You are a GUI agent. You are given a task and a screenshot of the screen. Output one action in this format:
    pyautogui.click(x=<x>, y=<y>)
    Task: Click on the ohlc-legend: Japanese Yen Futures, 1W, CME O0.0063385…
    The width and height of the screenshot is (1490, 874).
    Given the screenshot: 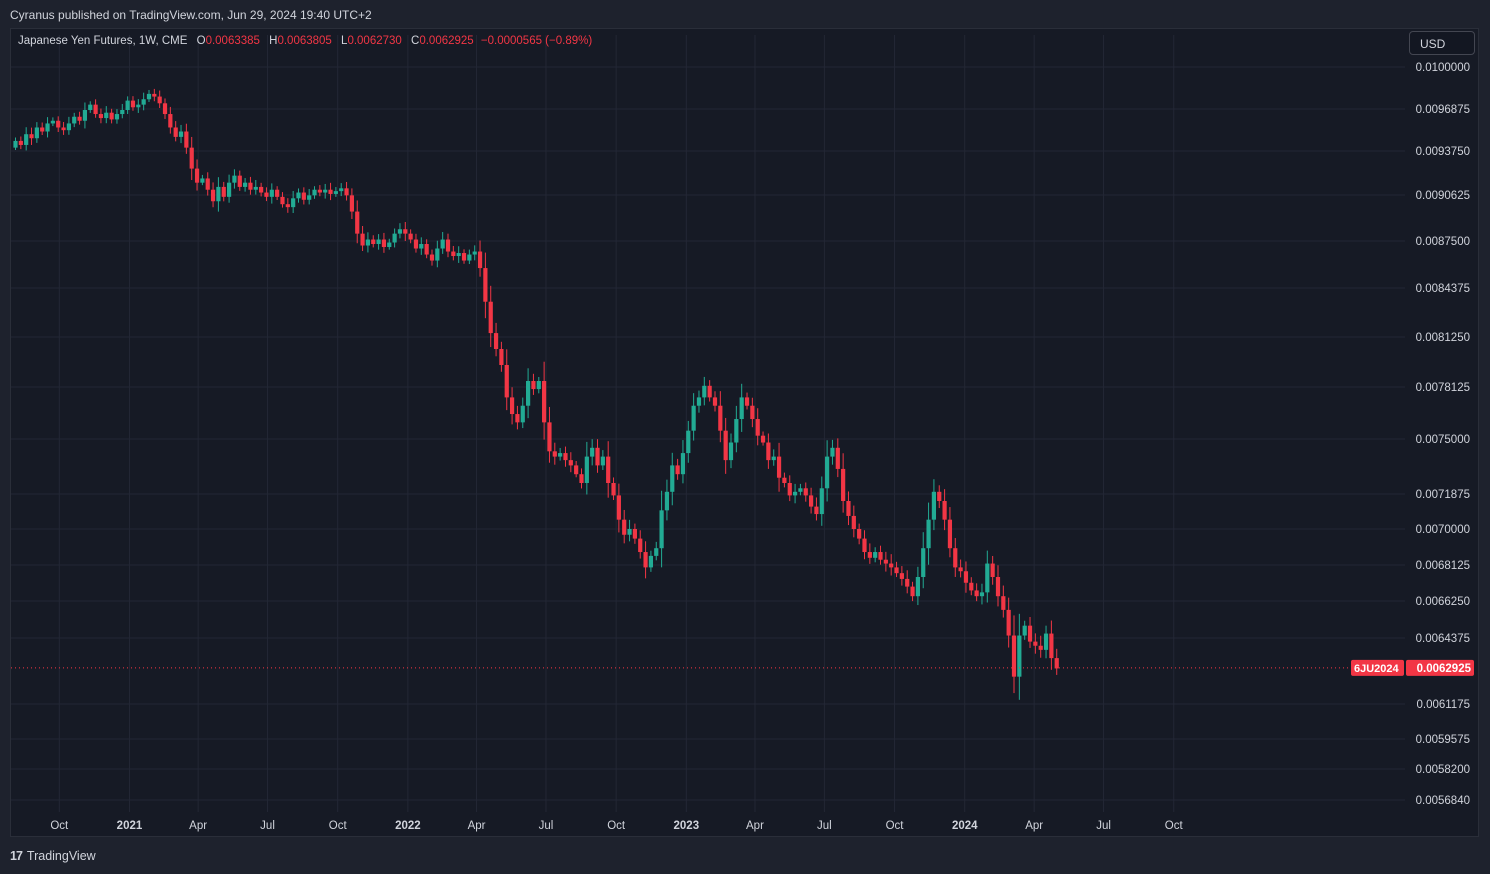 What is the action you would take?
    pyautogui.click(x=305, y=41)
    